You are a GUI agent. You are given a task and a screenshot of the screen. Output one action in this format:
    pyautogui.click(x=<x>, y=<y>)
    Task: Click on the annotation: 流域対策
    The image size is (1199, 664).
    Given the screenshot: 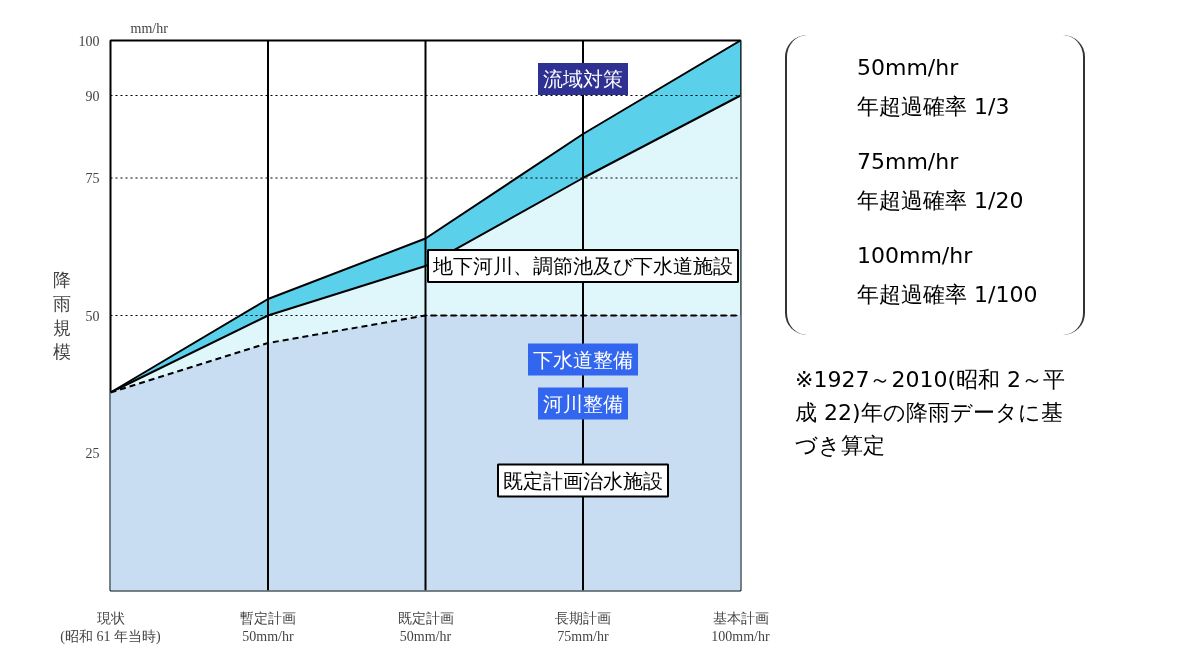 What is the action you would take?
    pyautogui.click(x=583, y=79)
    